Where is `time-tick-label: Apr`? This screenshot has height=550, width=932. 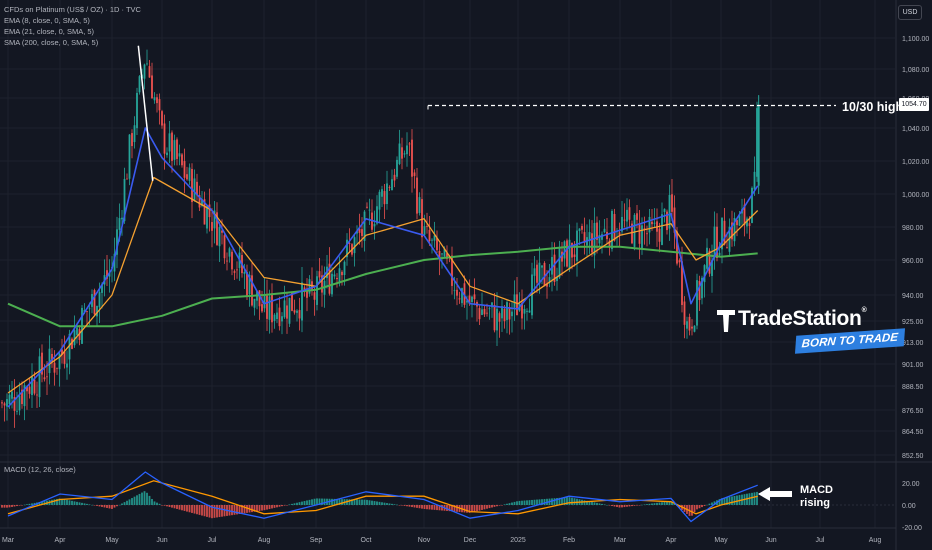 time-tick-label: Apr is located at coordinates (672, 540).